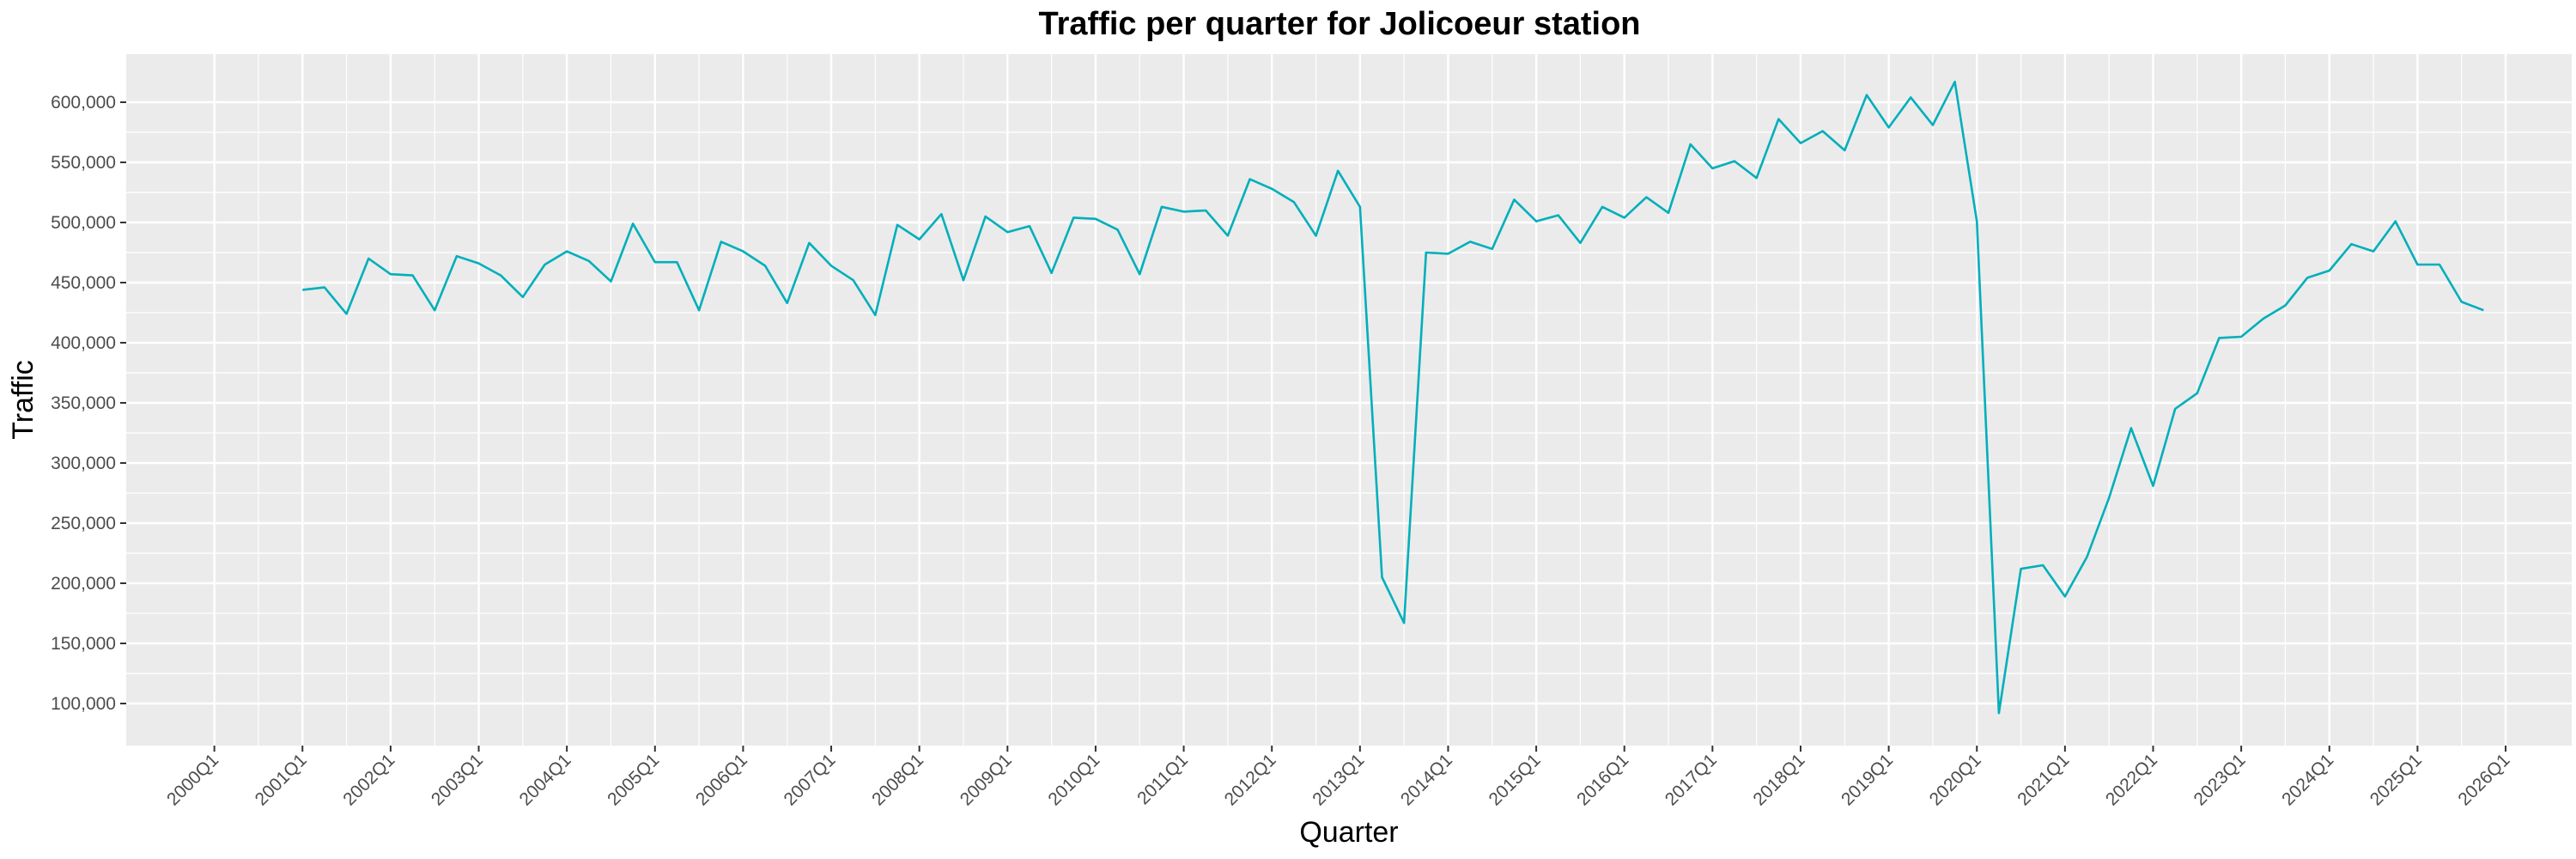 Image resolution: width=2576 pixels, height=859 pixels. Describe the element at coordinates (1602, 780) in the screenshot. I see `x-tick-label: 2016Q1` at that location.